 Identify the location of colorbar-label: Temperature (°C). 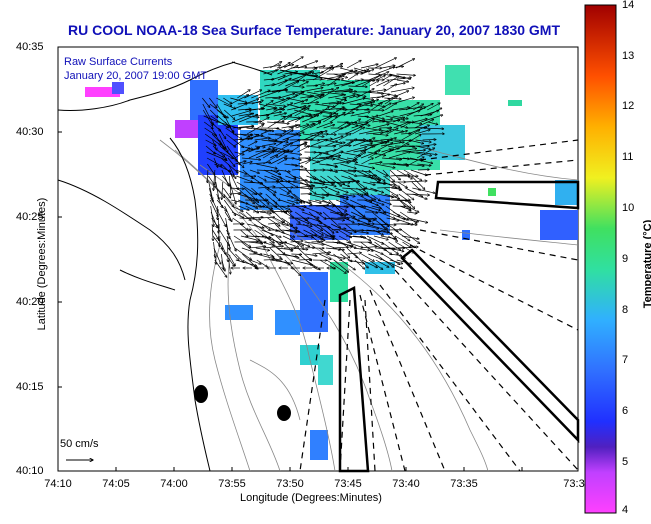
(646, 264).